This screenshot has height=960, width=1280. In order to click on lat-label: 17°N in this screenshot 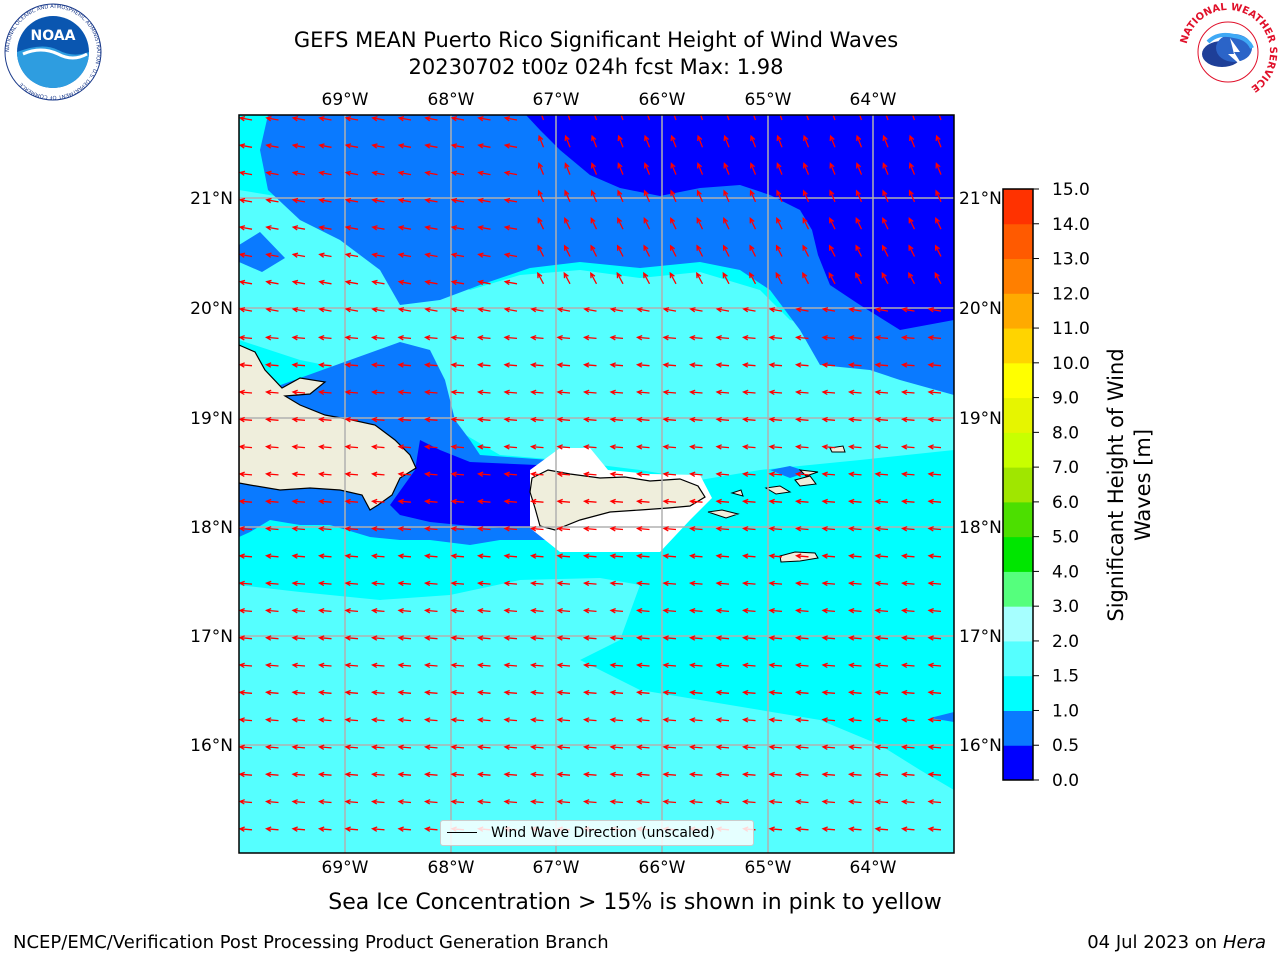, I will do `click(211, 637)`.